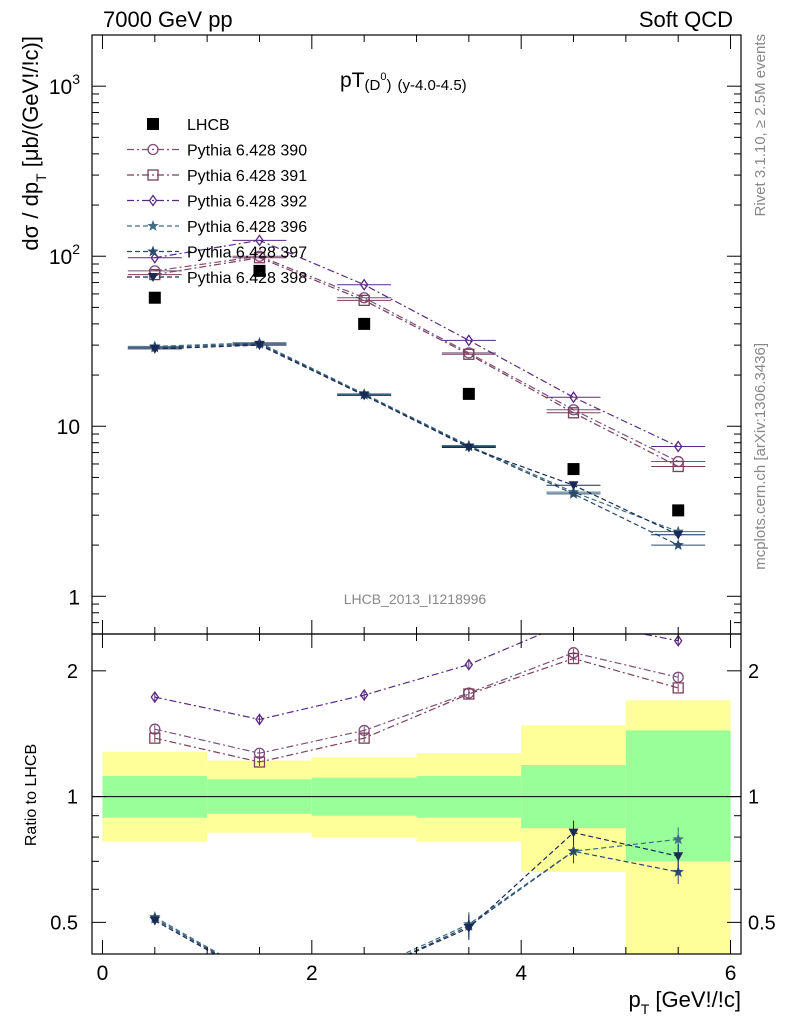 This screenshot has height=1024, width=786. I want to click on ratio-y-tick-label-right: 0.5, so click(762, 923).